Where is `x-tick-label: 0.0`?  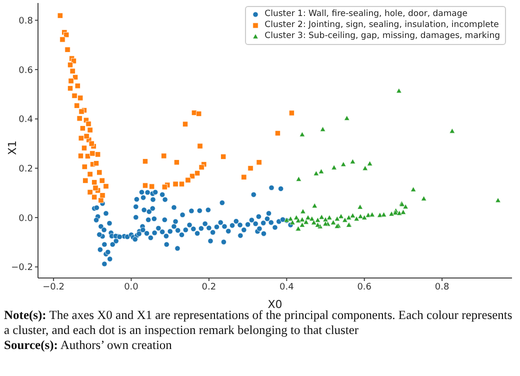 x-tick-label: 0.0 is located at coordinates (131, 287).